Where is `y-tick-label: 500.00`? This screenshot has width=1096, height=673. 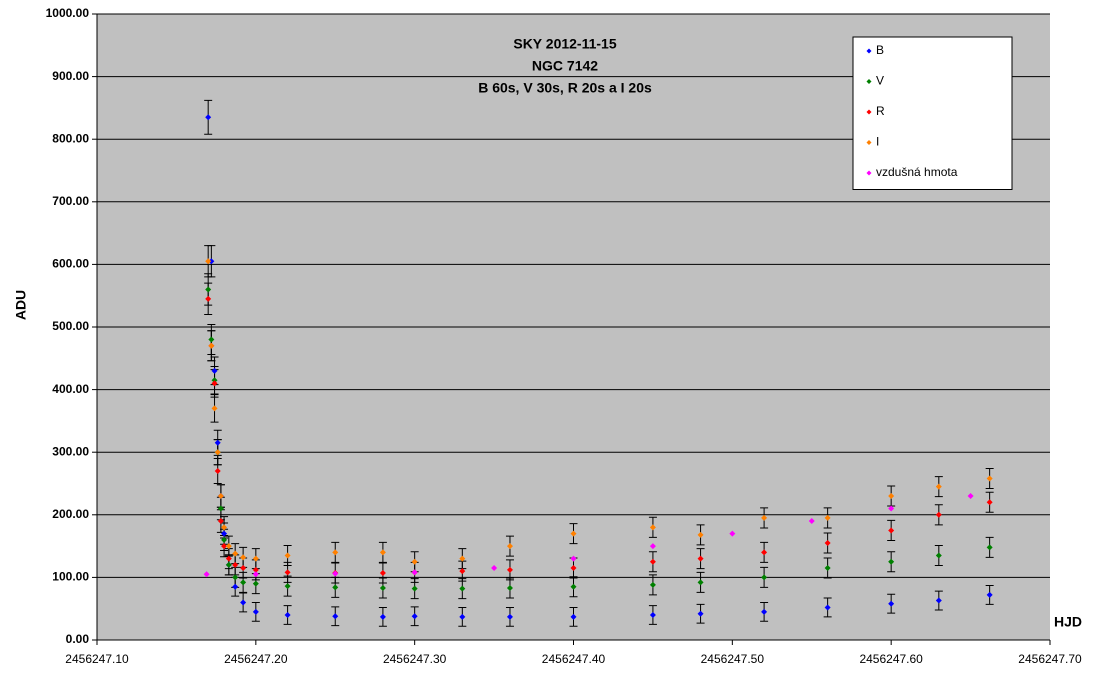 y-tick-label: 500.00 is located at coordinates (70, 326).